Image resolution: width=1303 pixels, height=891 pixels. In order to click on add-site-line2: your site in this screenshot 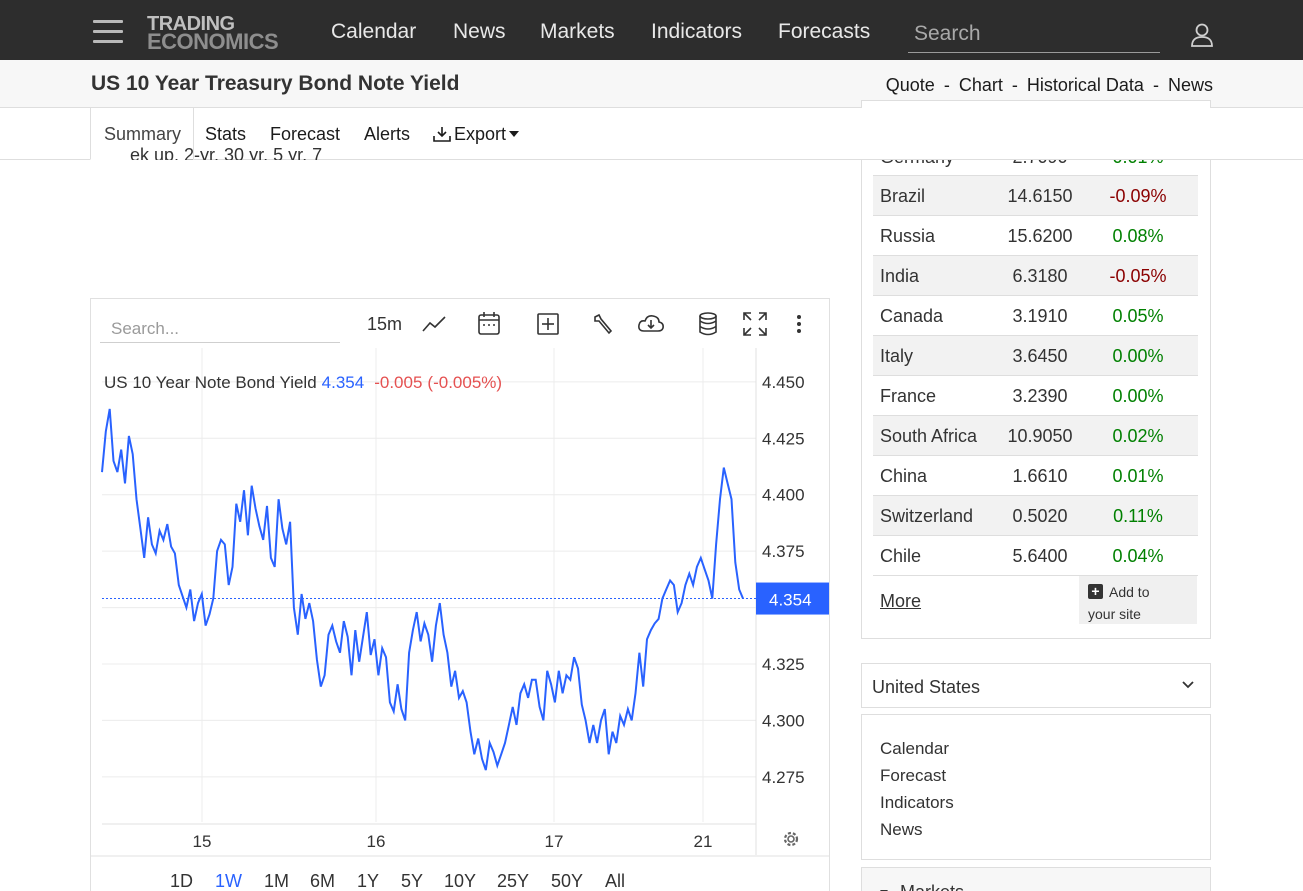, I will do `click(1114, 614)`.